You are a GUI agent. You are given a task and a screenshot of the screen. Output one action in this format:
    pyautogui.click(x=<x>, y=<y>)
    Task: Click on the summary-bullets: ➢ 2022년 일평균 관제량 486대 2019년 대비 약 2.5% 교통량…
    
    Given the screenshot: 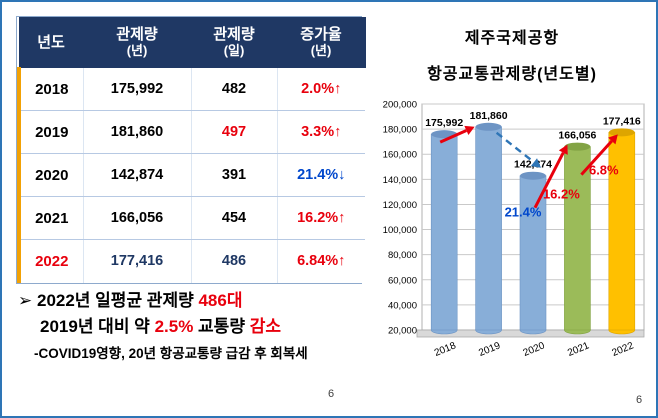 What is the action you would take?
    pyautogui.click(x=194, y=325)
    